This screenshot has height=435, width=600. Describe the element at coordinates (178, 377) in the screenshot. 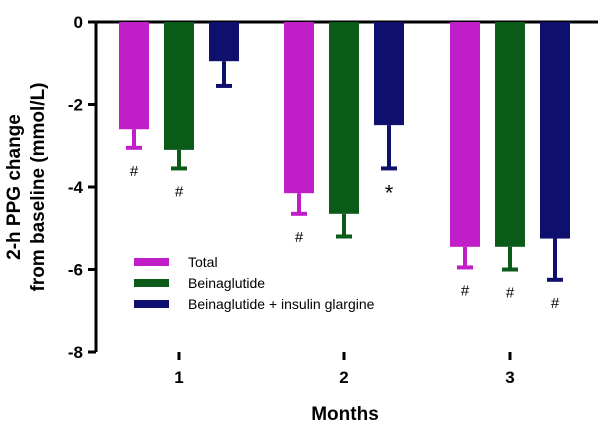

I see `x-tick-label: 1` at that location.